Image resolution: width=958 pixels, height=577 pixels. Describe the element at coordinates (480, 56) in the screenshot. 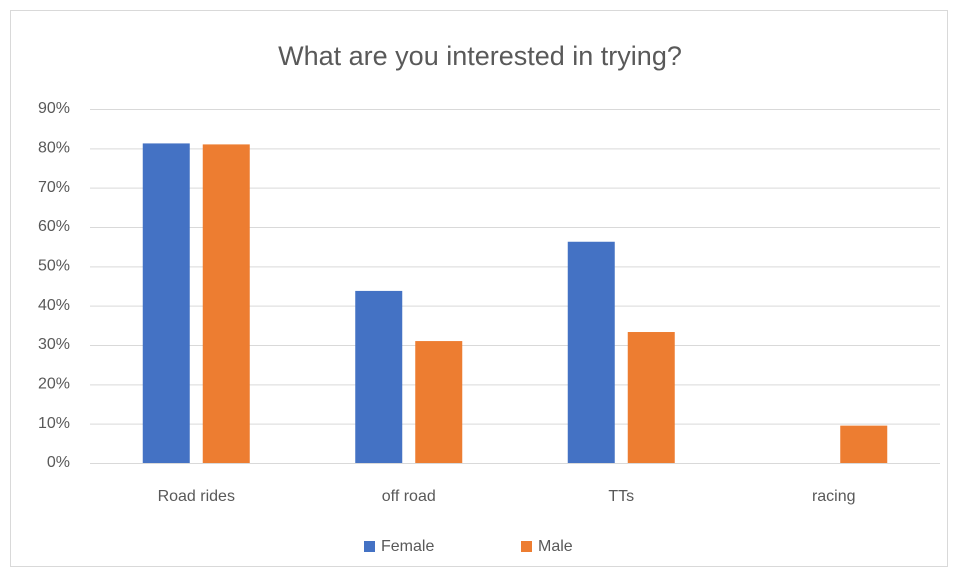

I see `chart-title: What are you interested in trying?` at that location.